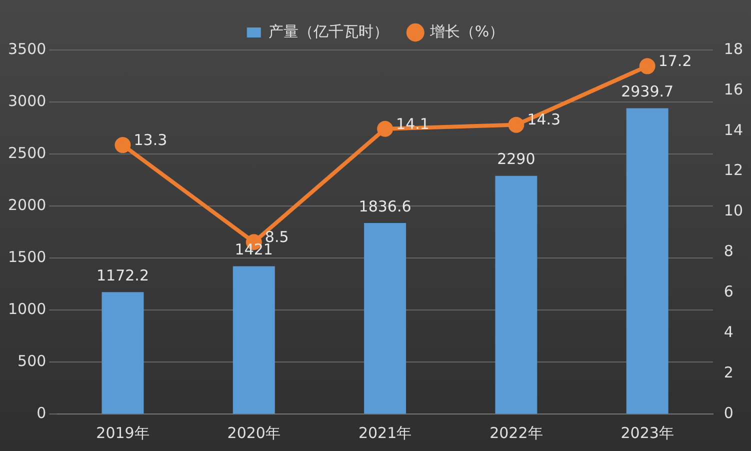 This screenshot has height=451, width=751. I want to click on legend-label: 产量（亿千瓦时）, so click(328, 31).